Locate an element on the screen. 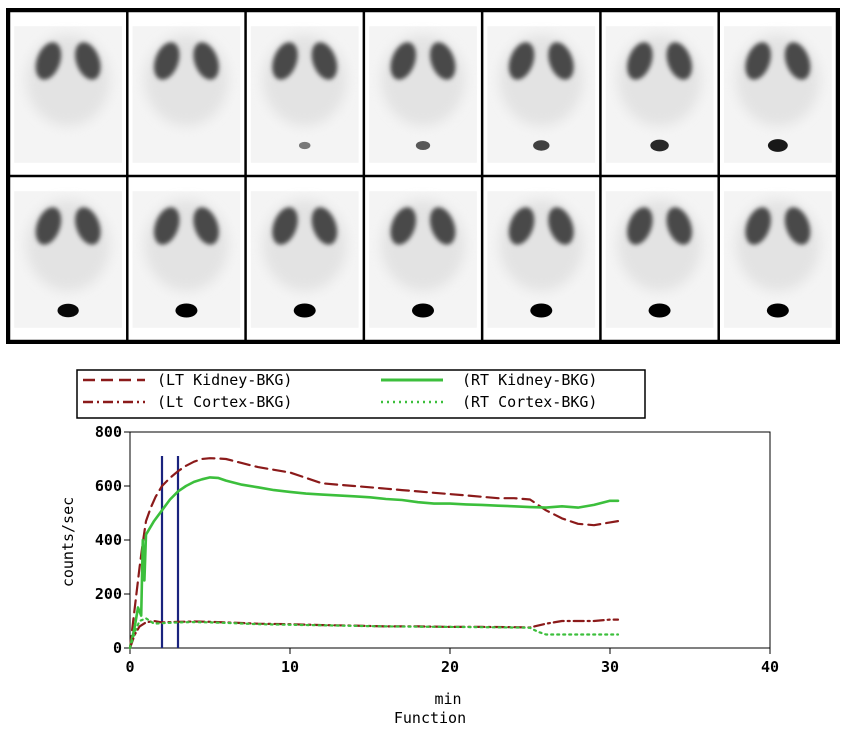  x-tick-label: 10 is located at coordinates (290, 667).